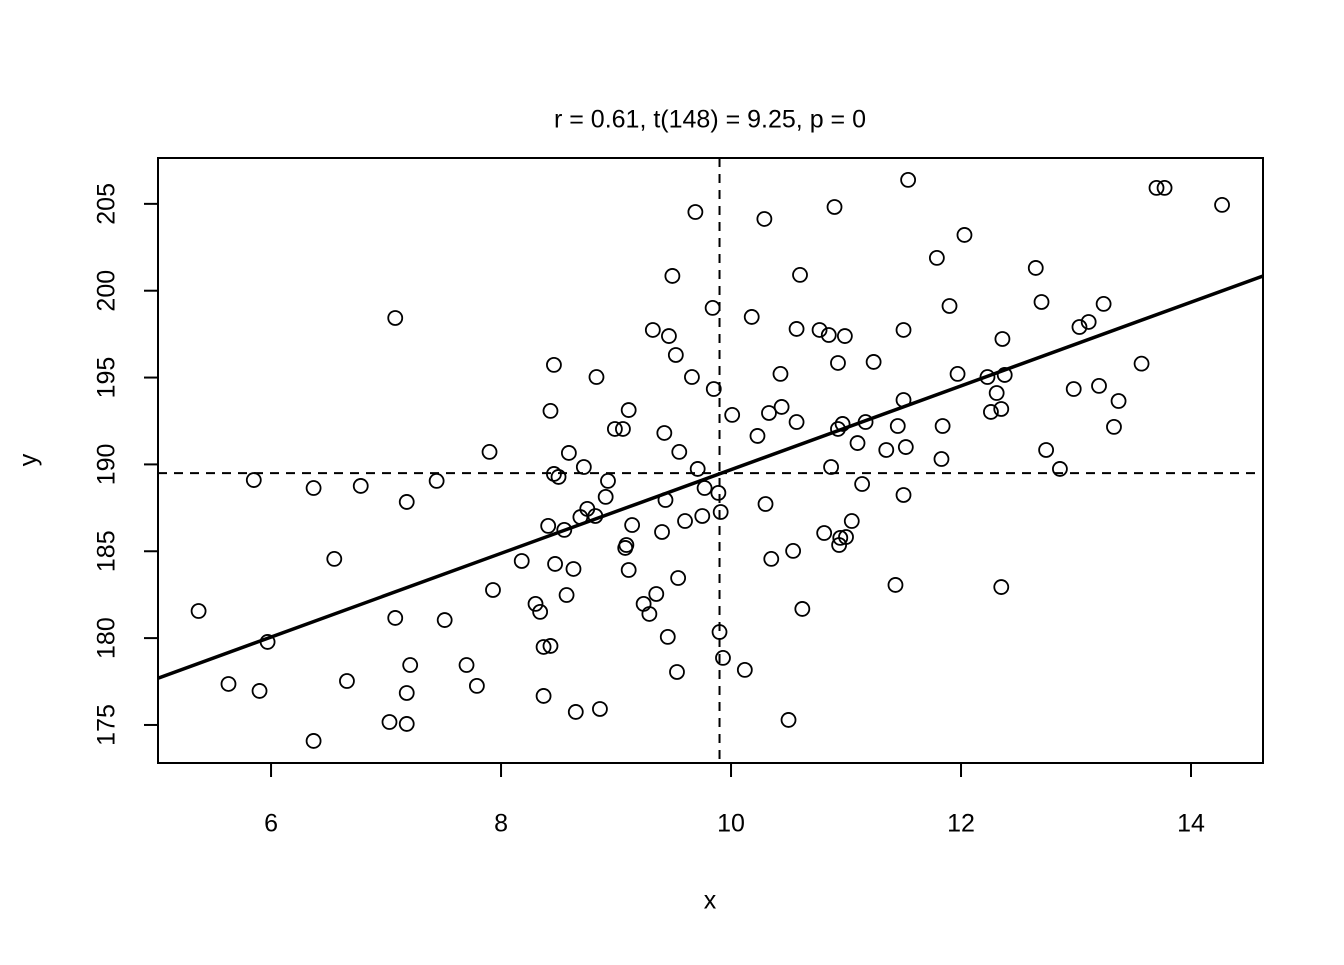  I want to click on y-tick-label: 180, so click(107, 638).